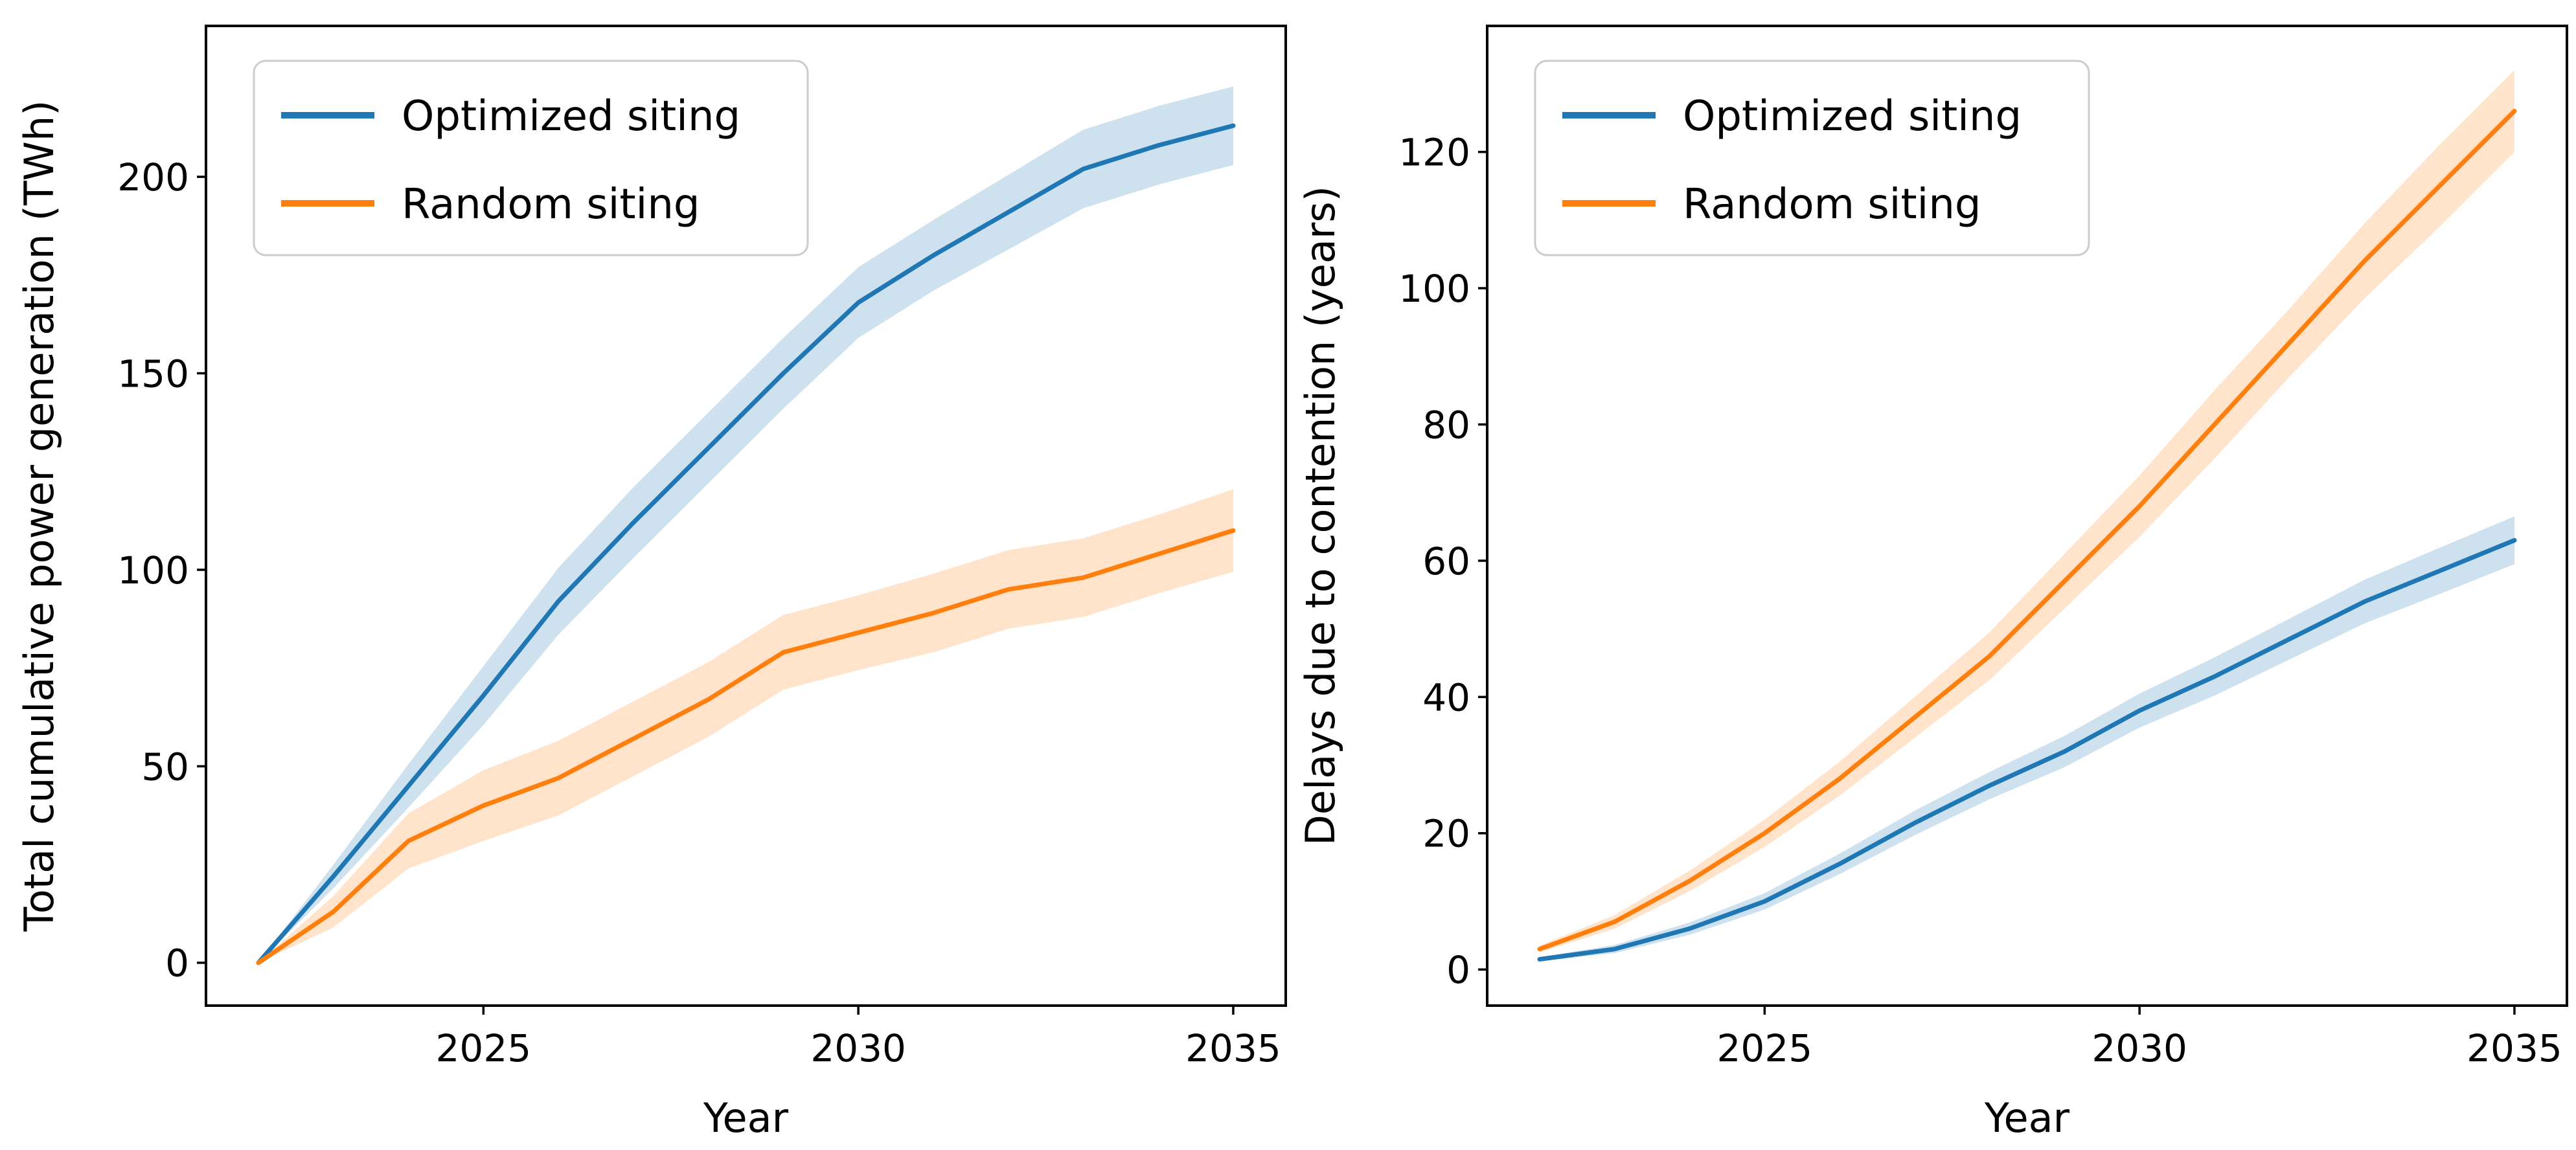 This screenshot has height=1150, width=2576. I want to click on y-axis-tick-label: 80, so click(1446, 425).